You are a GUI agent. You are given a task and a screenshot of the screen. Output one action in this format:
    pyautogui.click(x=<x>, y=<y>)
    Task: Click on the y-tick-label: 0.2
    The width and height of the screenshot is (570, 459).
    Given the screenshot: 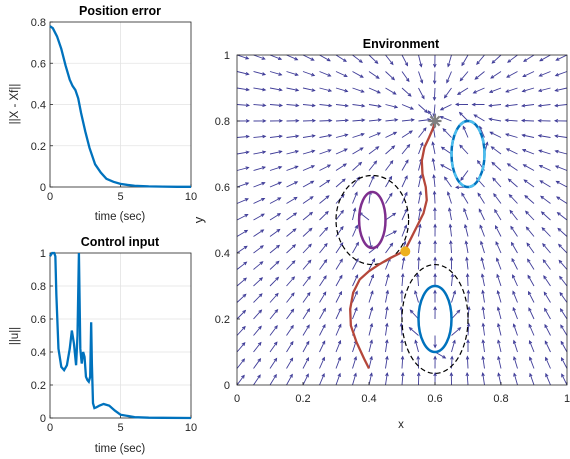 What is the action you would take?
    pyautogui.click(x=222, y=320)
    